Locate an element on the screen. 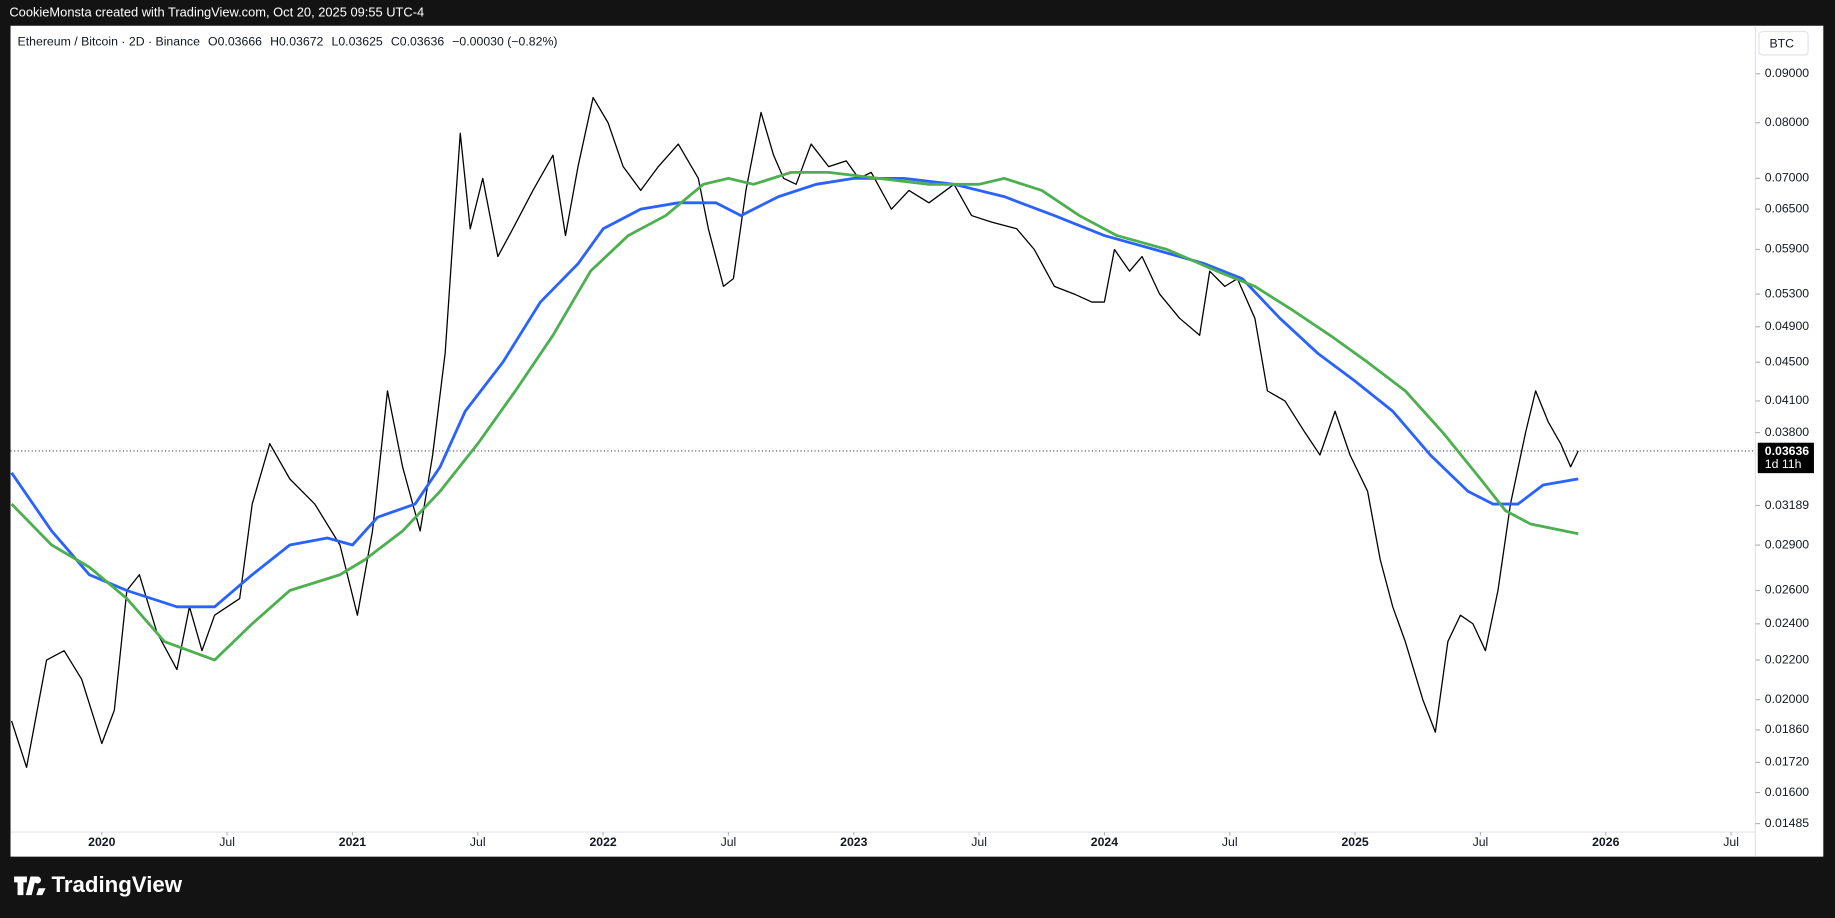 The width and height of the screenshot is (1835, 918). y-tick-label: 0.02200 is located at coordinates (1787, 659).